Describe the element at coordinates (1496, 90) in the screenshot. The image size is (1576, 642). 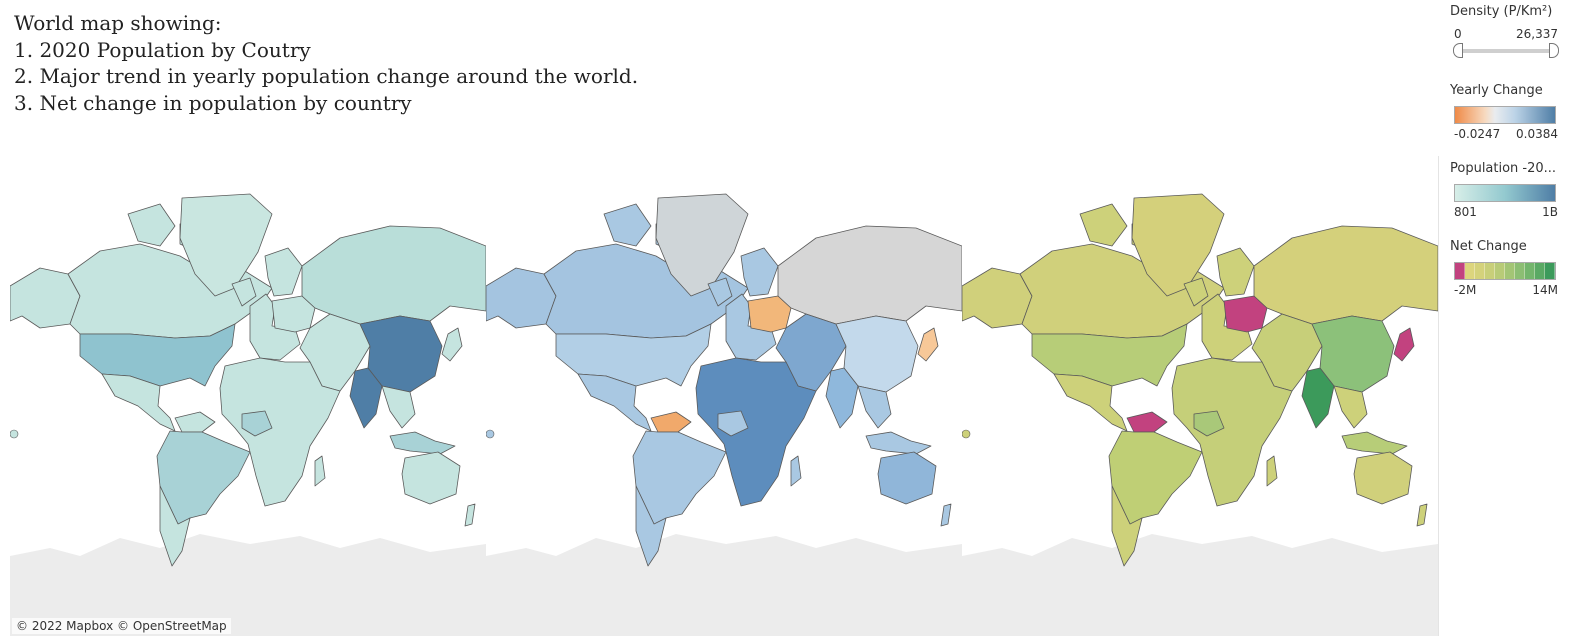
I see `yearly-change-legend-title: Yearly Change` at that location.